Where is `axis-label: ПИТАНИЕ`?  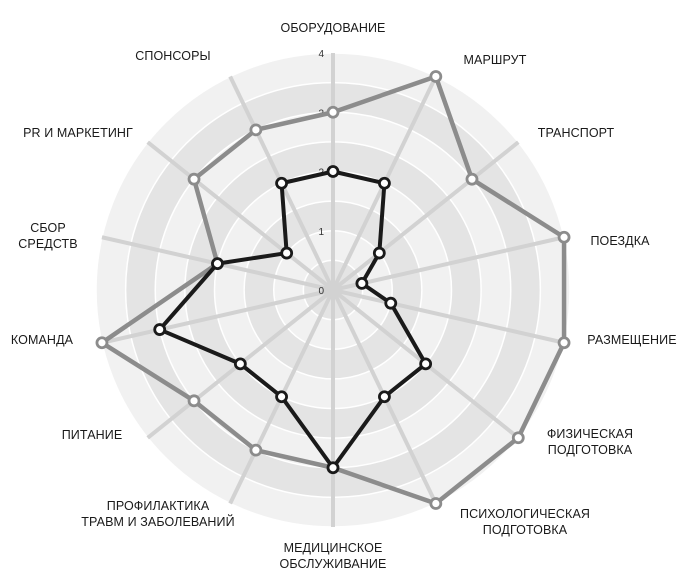 axis-label: ПИТАНИЕ is located at coordinates (92, 435).